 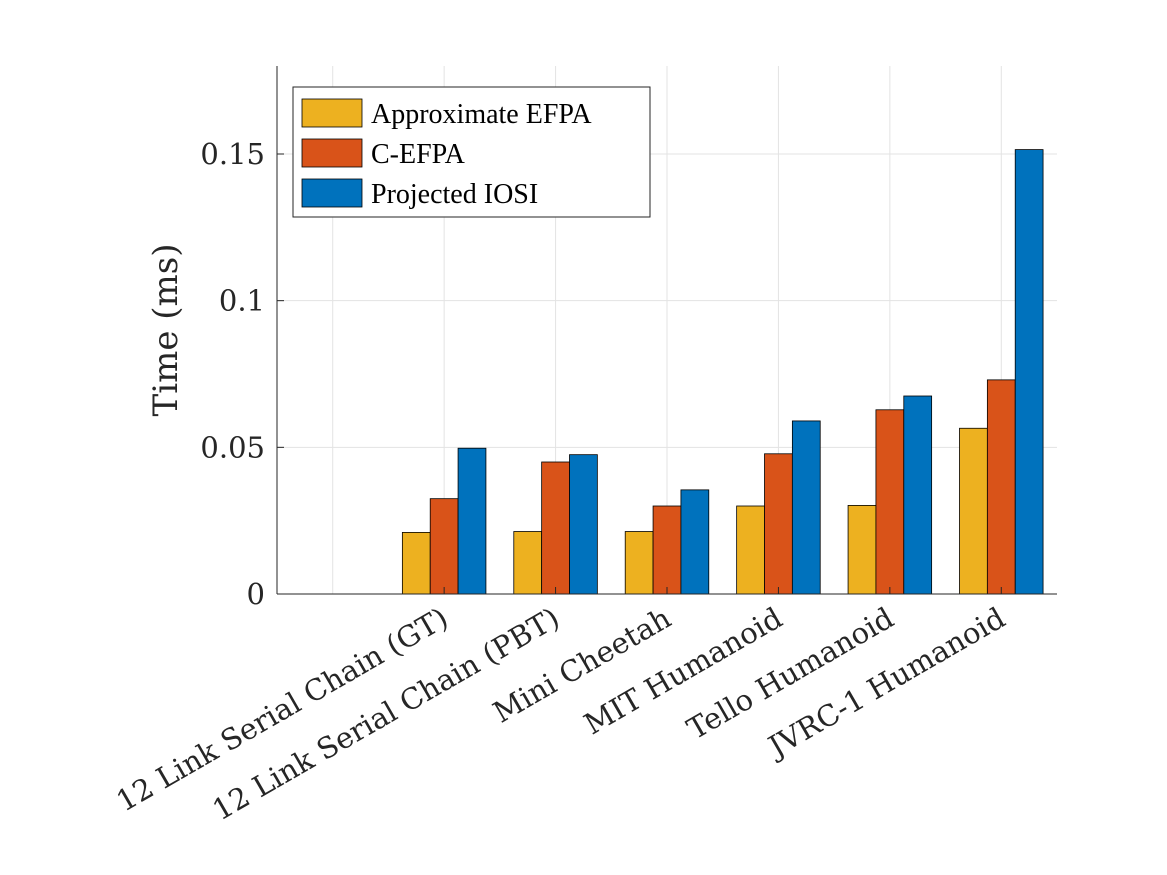 What do you see at coordinates (166, 330) in the screenshot?
I see `y-axis-label: Time (ms)` at bounding box center [166, 330].